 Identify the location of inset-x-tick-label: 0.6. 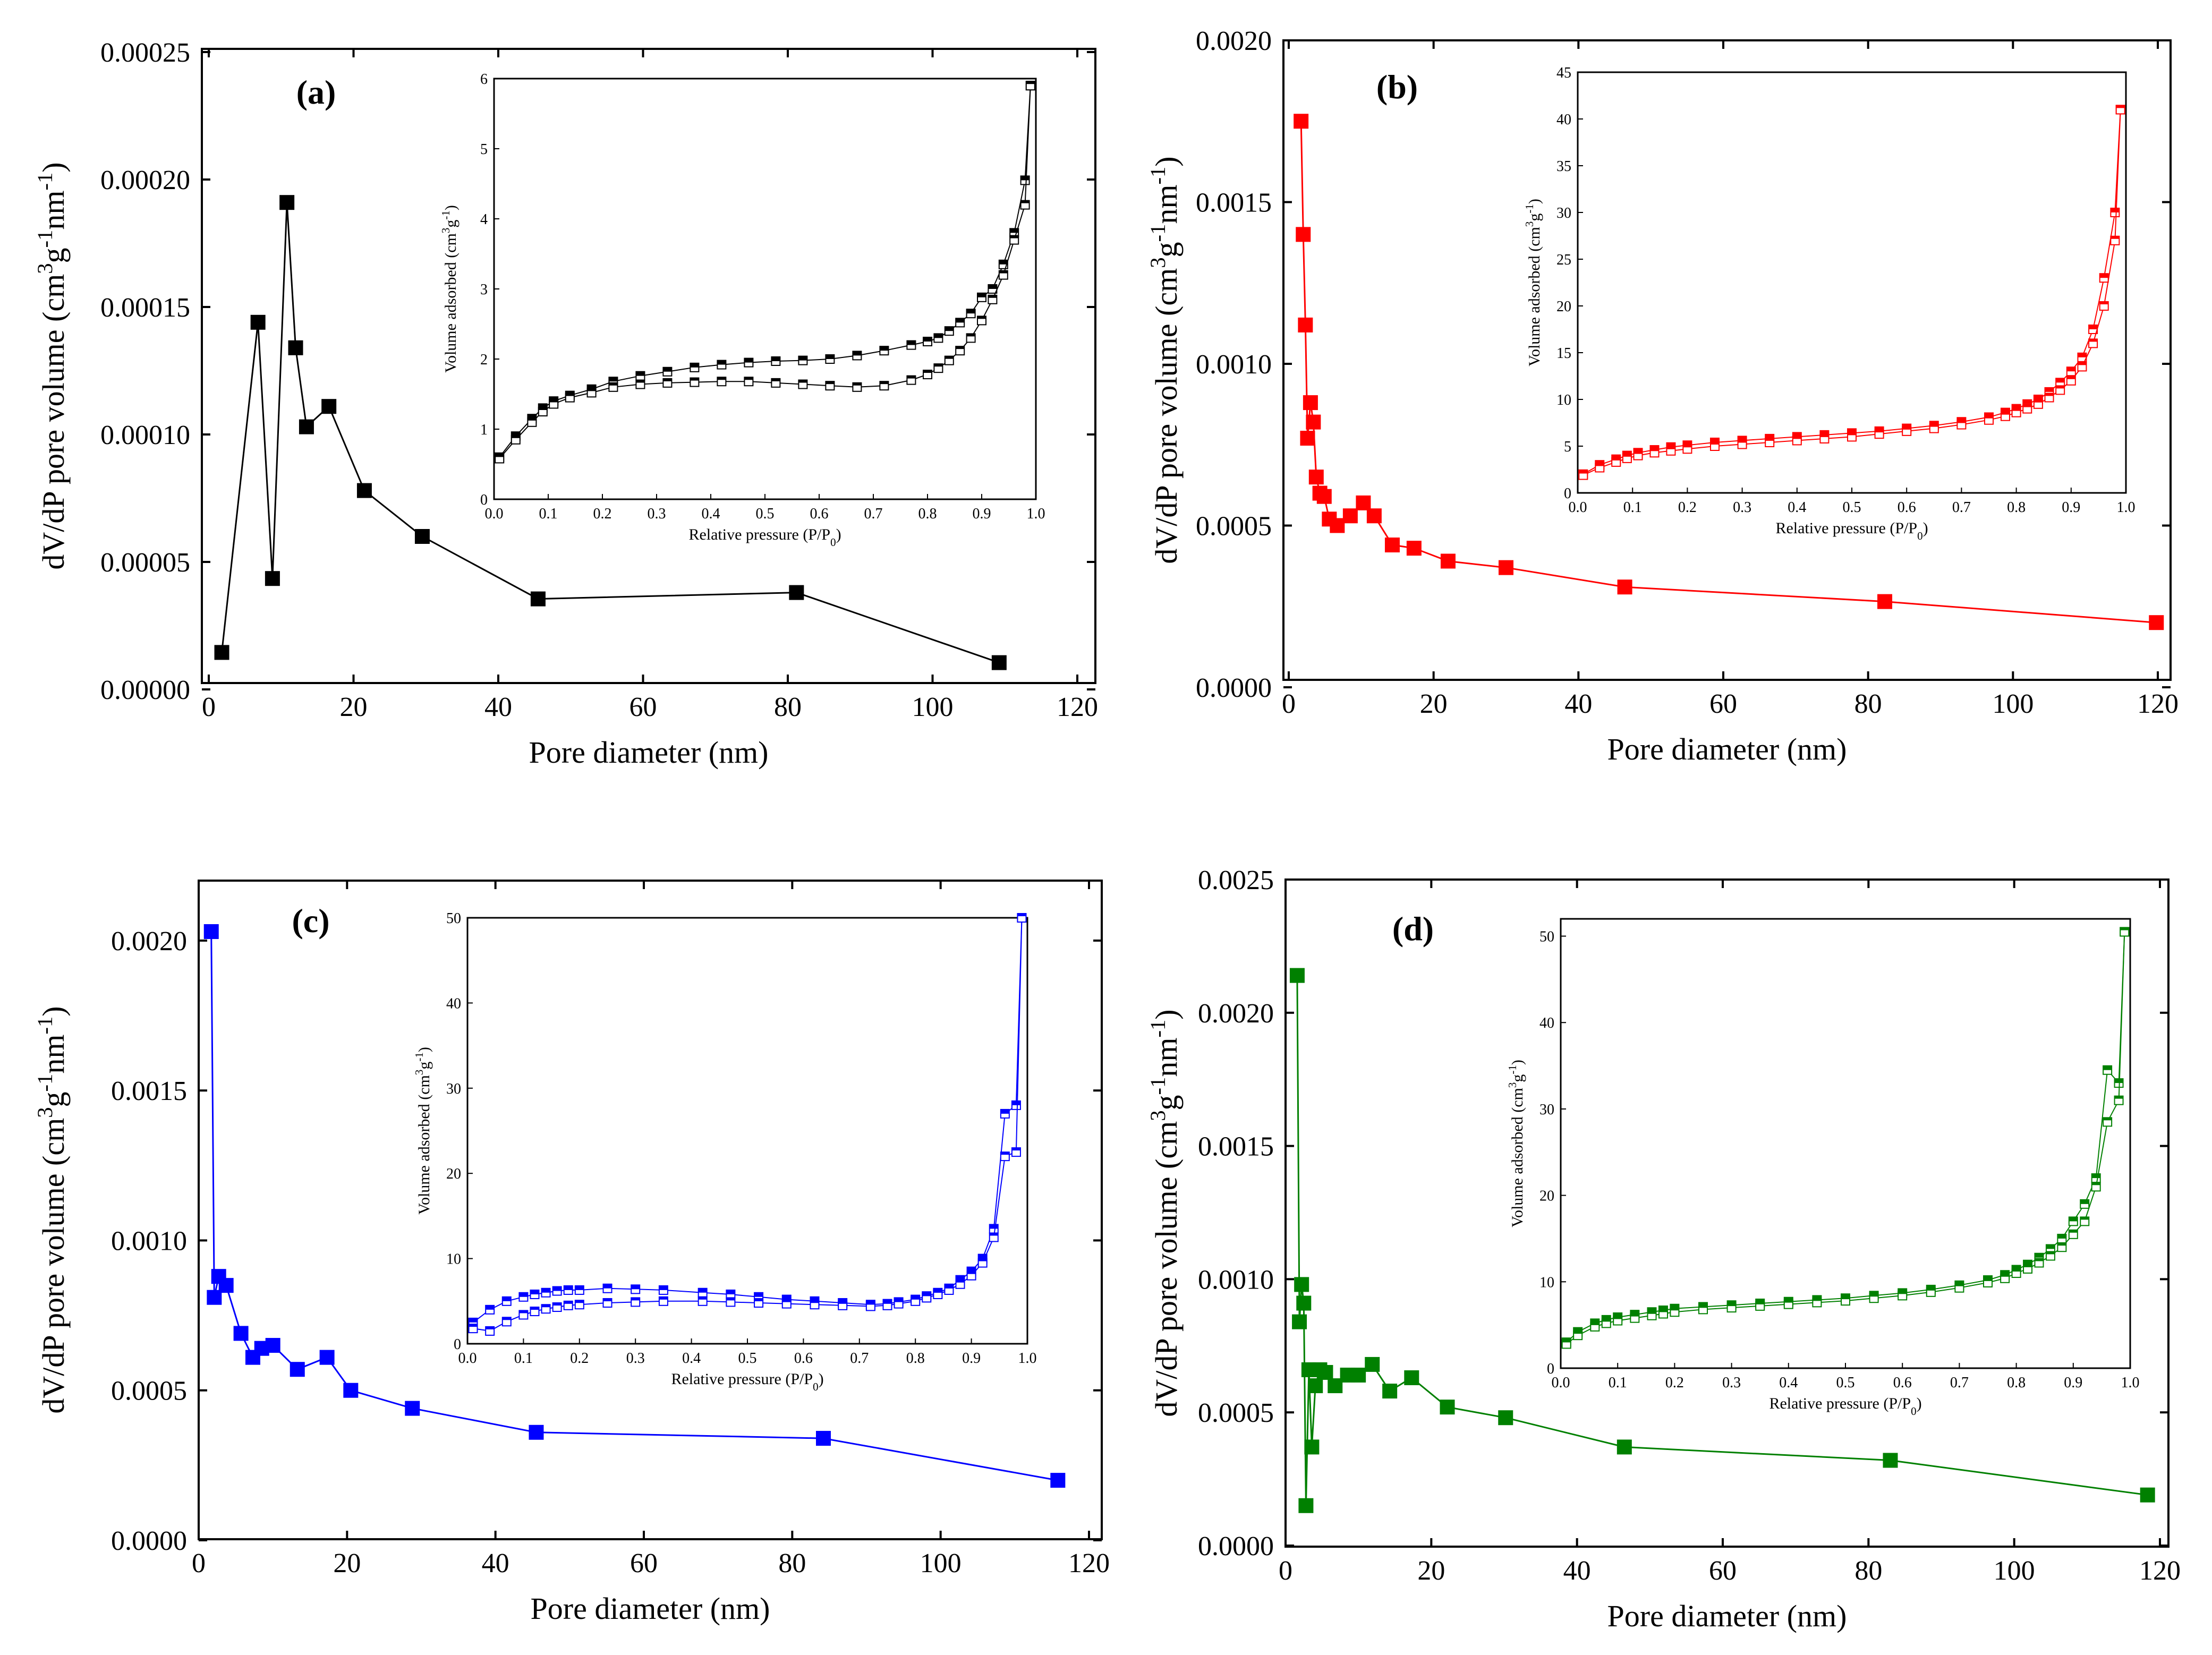
(1907, 508).